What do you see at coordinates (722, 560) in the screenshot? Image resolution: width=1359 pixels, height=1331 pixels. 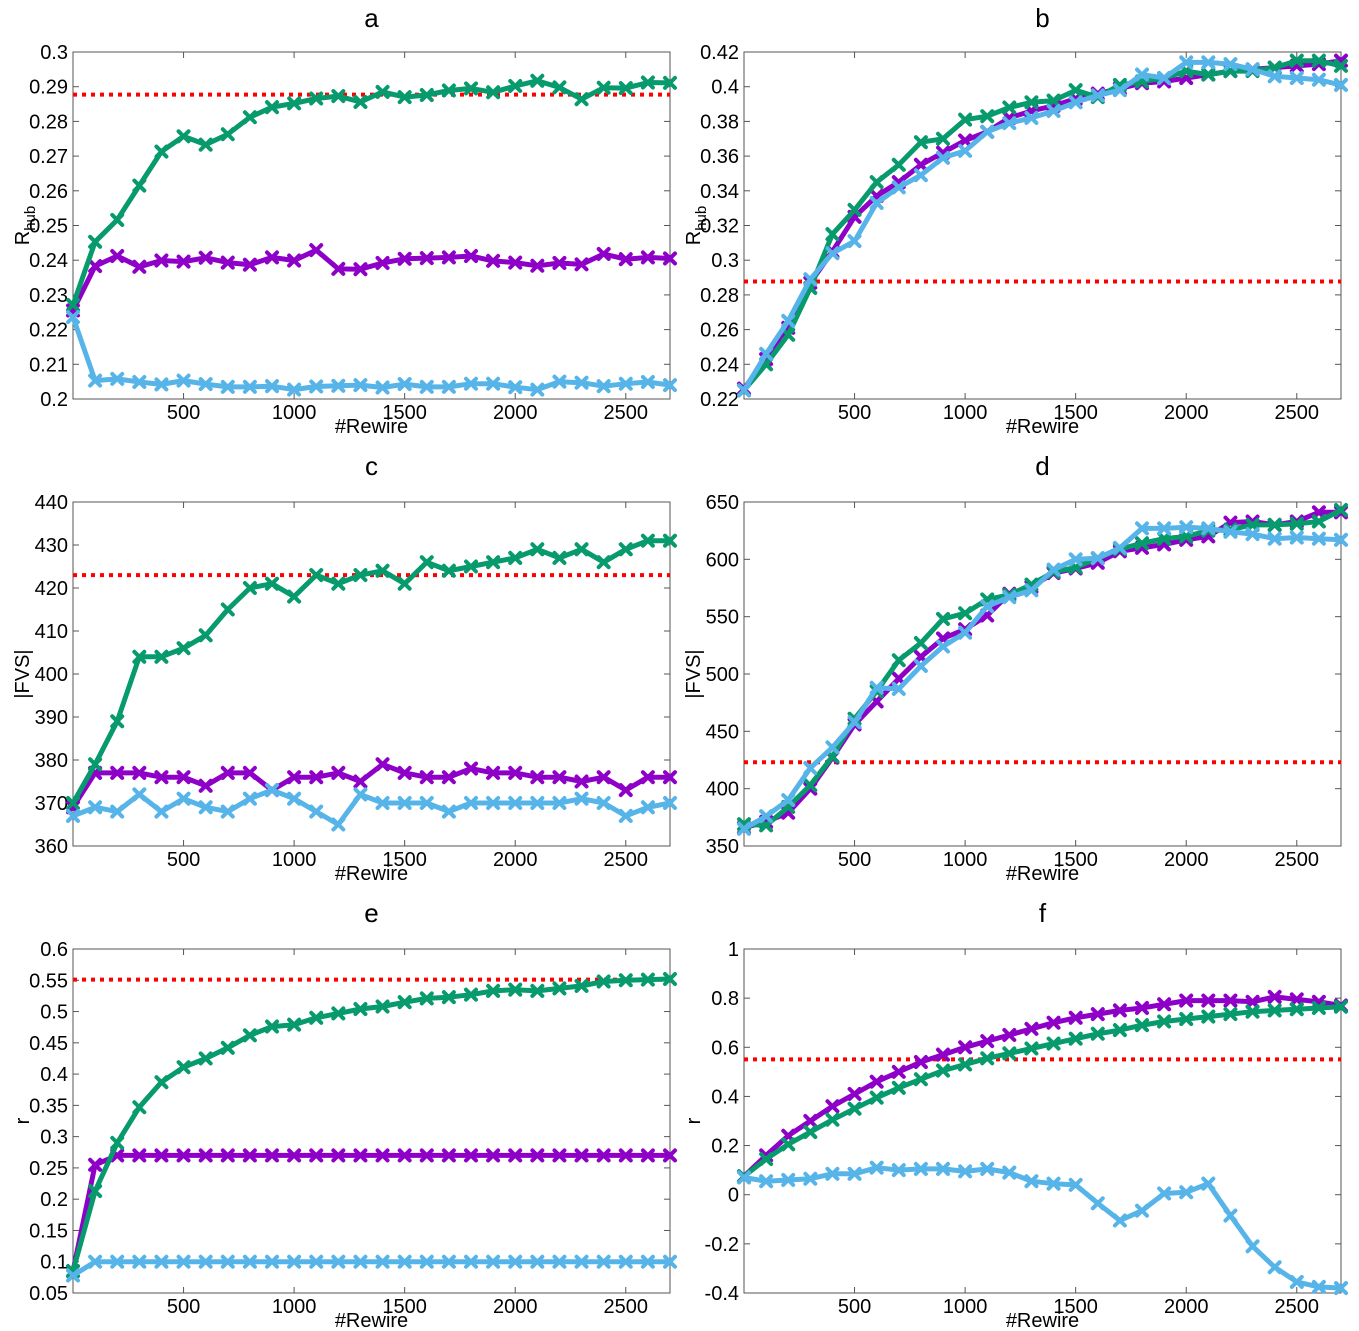 I see `y-tick-label: 600` at bounding box center [722, 560].